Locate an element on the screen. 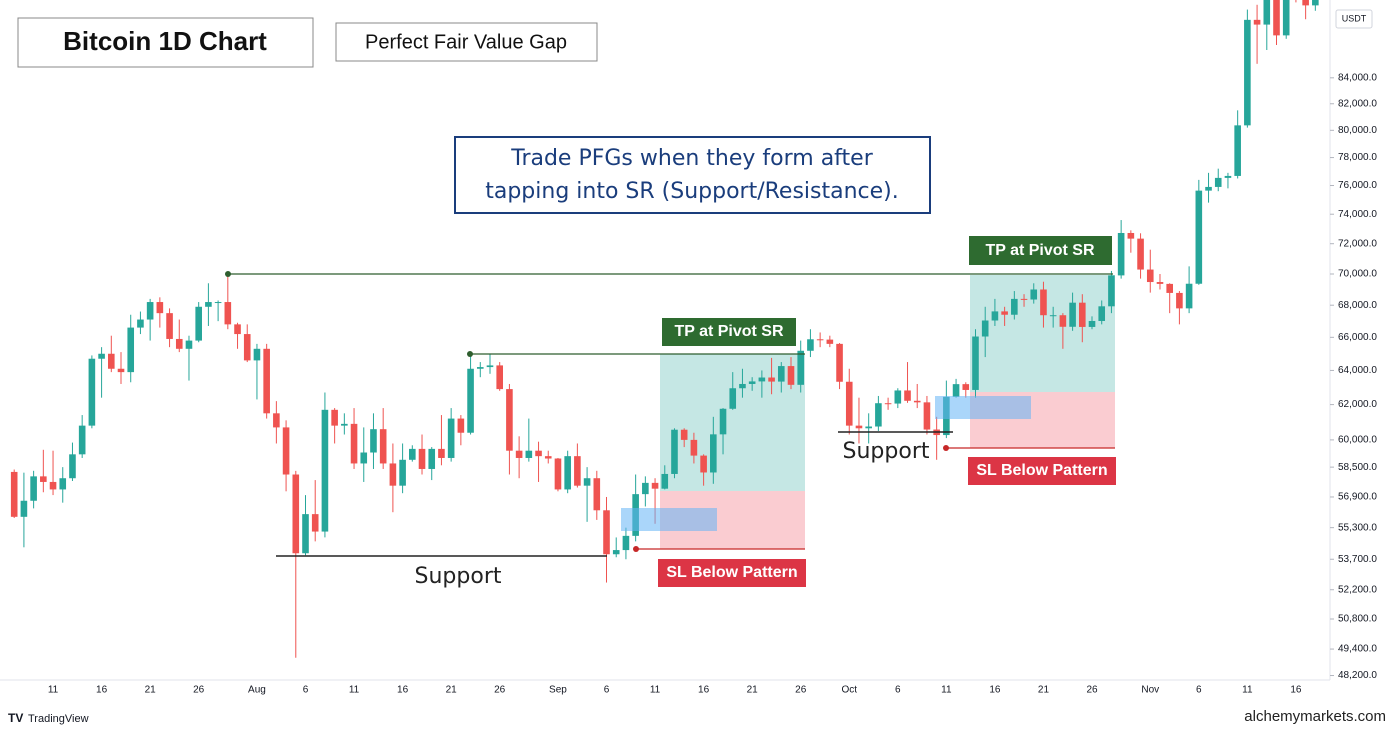 The image size is (1400, 734). source: TradingView is located at coordinates (58, 719).